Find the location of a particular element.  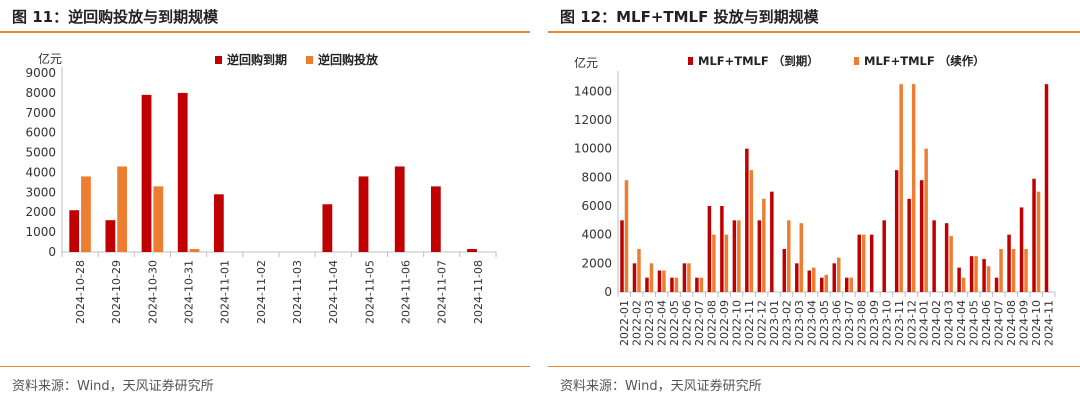

x-tick-label: 2024-11-03 is located at coordinates (297, 292).